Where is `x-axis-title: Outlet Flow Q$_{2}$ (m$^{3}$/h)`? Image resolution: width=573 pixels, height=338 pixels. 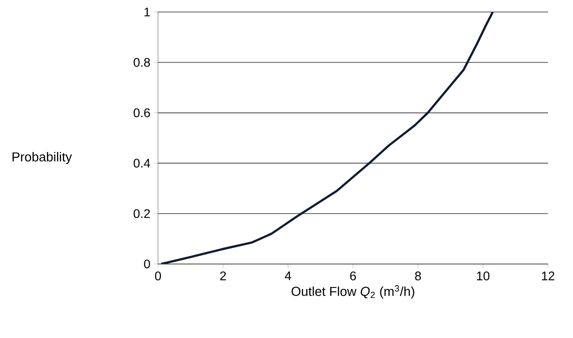
x-axis-title: Outlet Flow Q$_{2}$ (m$^{3}$/h) is located at coordinates (353, 292).